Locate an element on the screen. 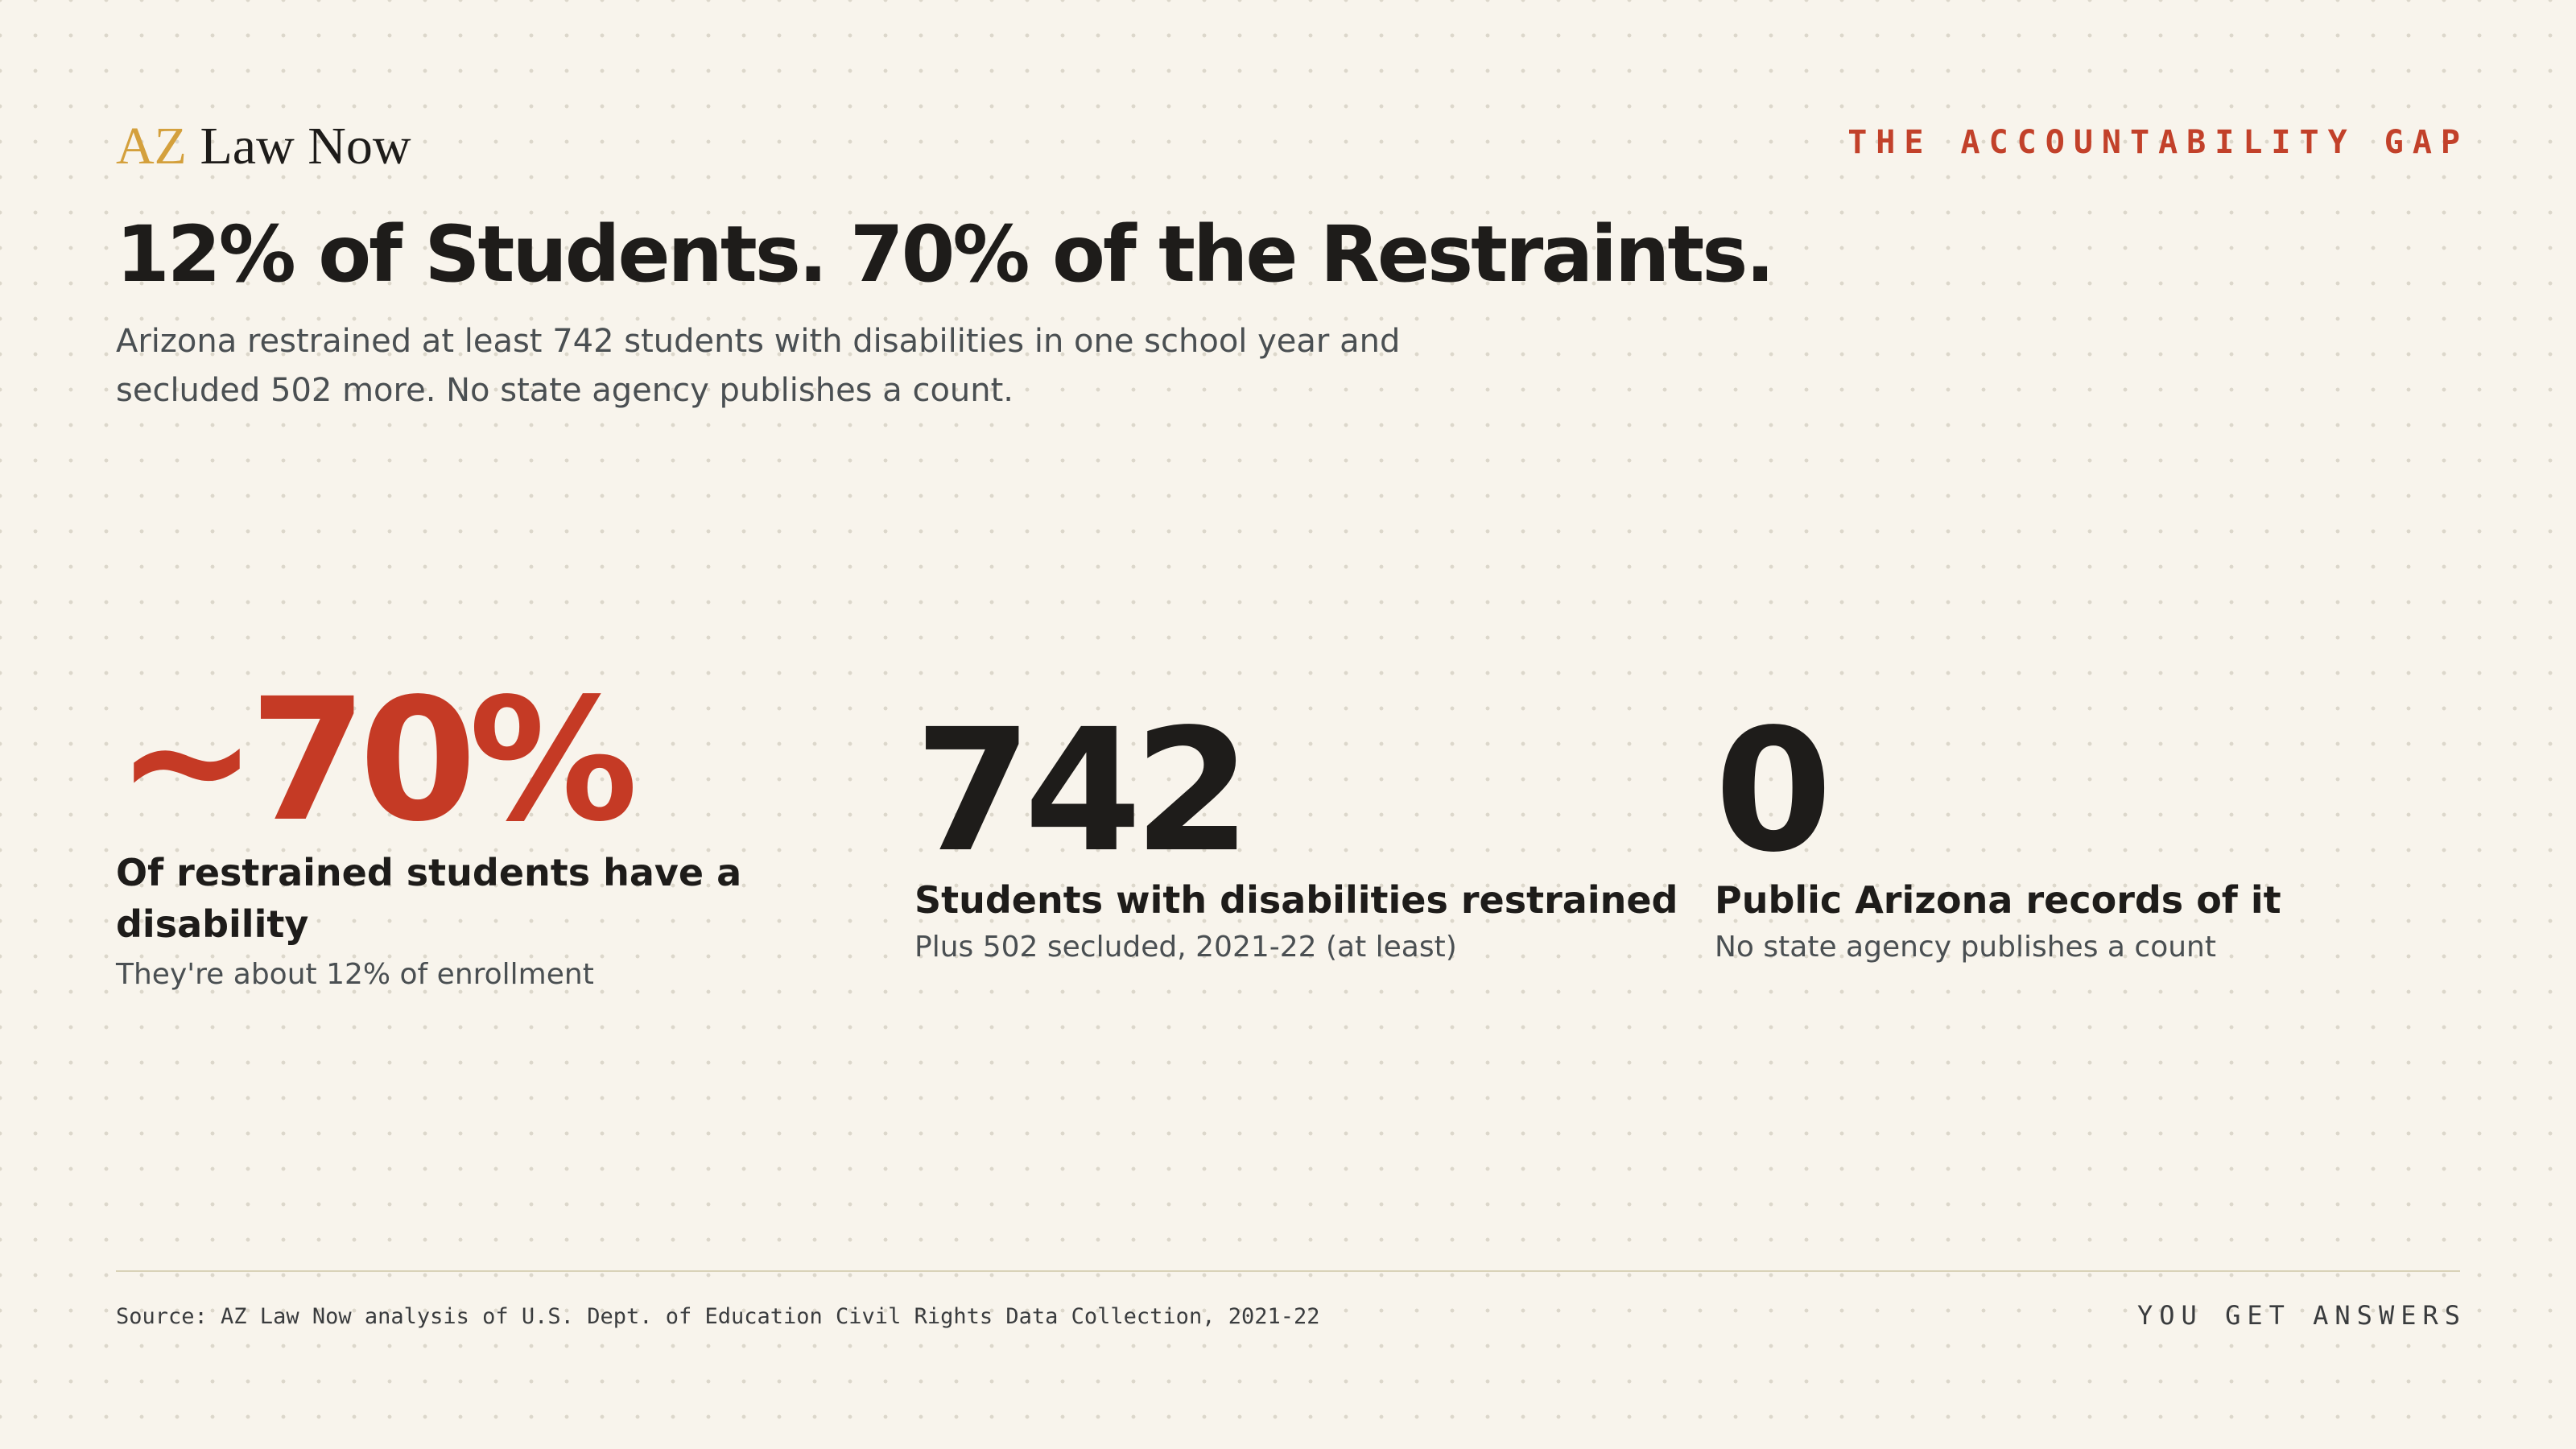 This screenshot has width=2576, height=1449. stat-value: 742 is located at coordinates (1082, 791).